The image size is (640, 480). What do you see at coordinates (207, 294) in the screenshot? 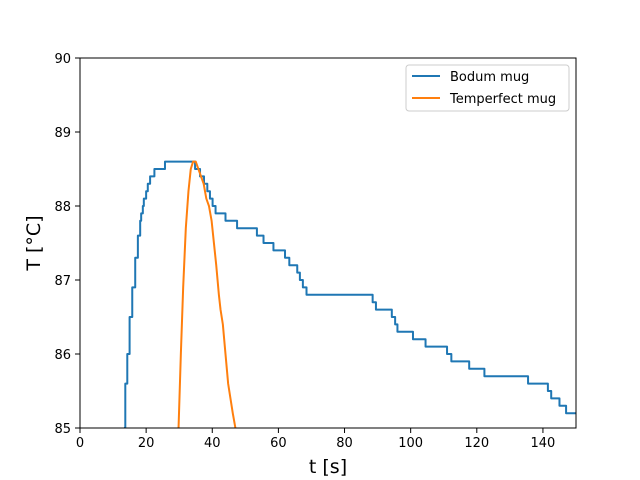
I see `series-line-temperfect-mug` at bounding box center [207, 294].